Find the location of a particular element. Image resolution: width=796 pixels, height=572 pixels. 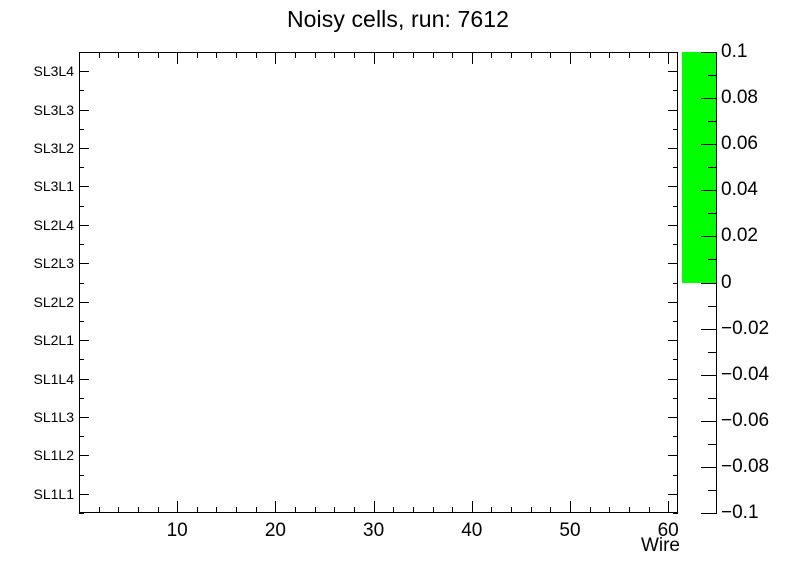

y-axis-tick-label: SL2L4 is located at coordinates (53, 224).